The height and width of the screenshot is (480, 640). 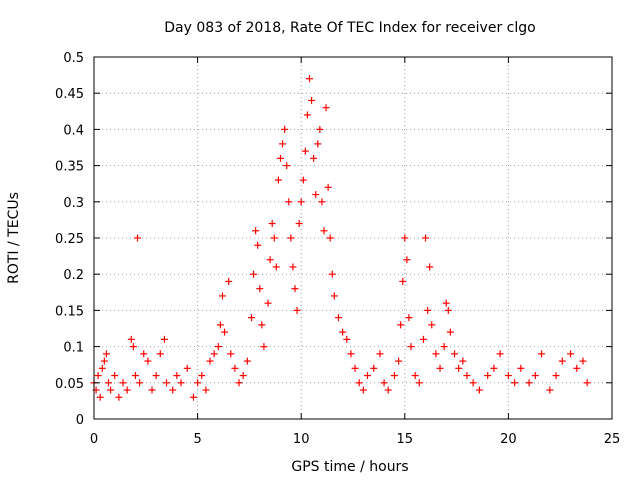 What do you see at coordinates (301, 439) in the screenshot?
I see `x-tick-label: 10` at bounding box center [301, 439].